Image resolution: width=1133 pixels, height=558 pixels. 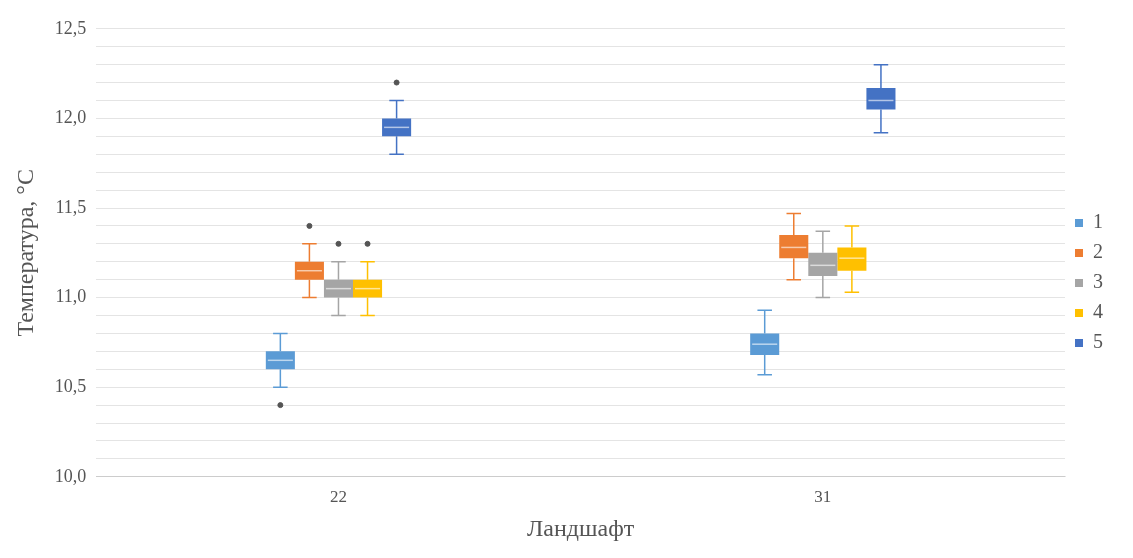 What do you see at coordinates (1098, 251) in the screenshot?
I see `legend-label: 2` at bounding box center [1098, 251].